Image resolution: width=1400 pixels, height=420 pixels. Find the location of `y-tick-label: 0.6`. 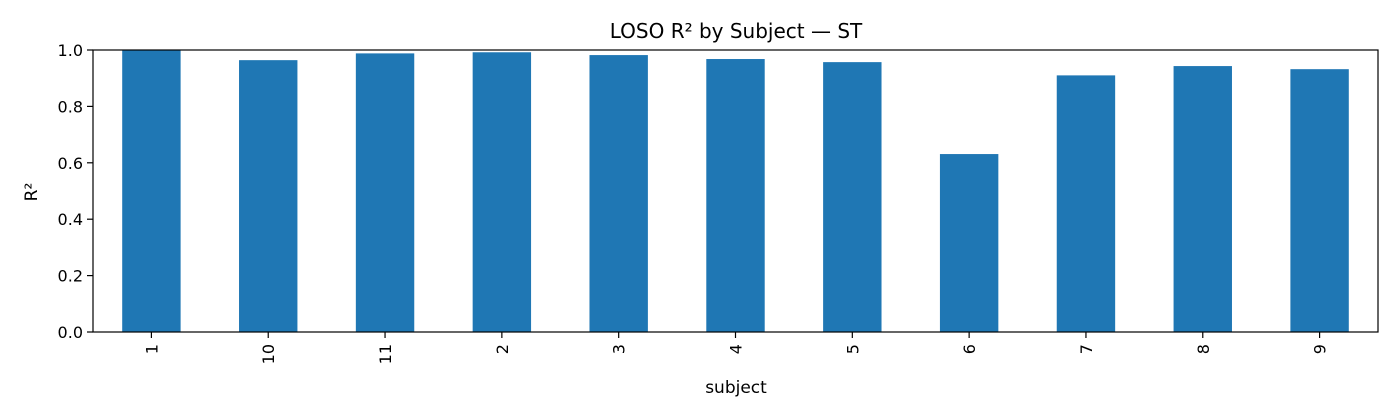

y-tick-label: 0.6 is located at coordinates (70, 163).